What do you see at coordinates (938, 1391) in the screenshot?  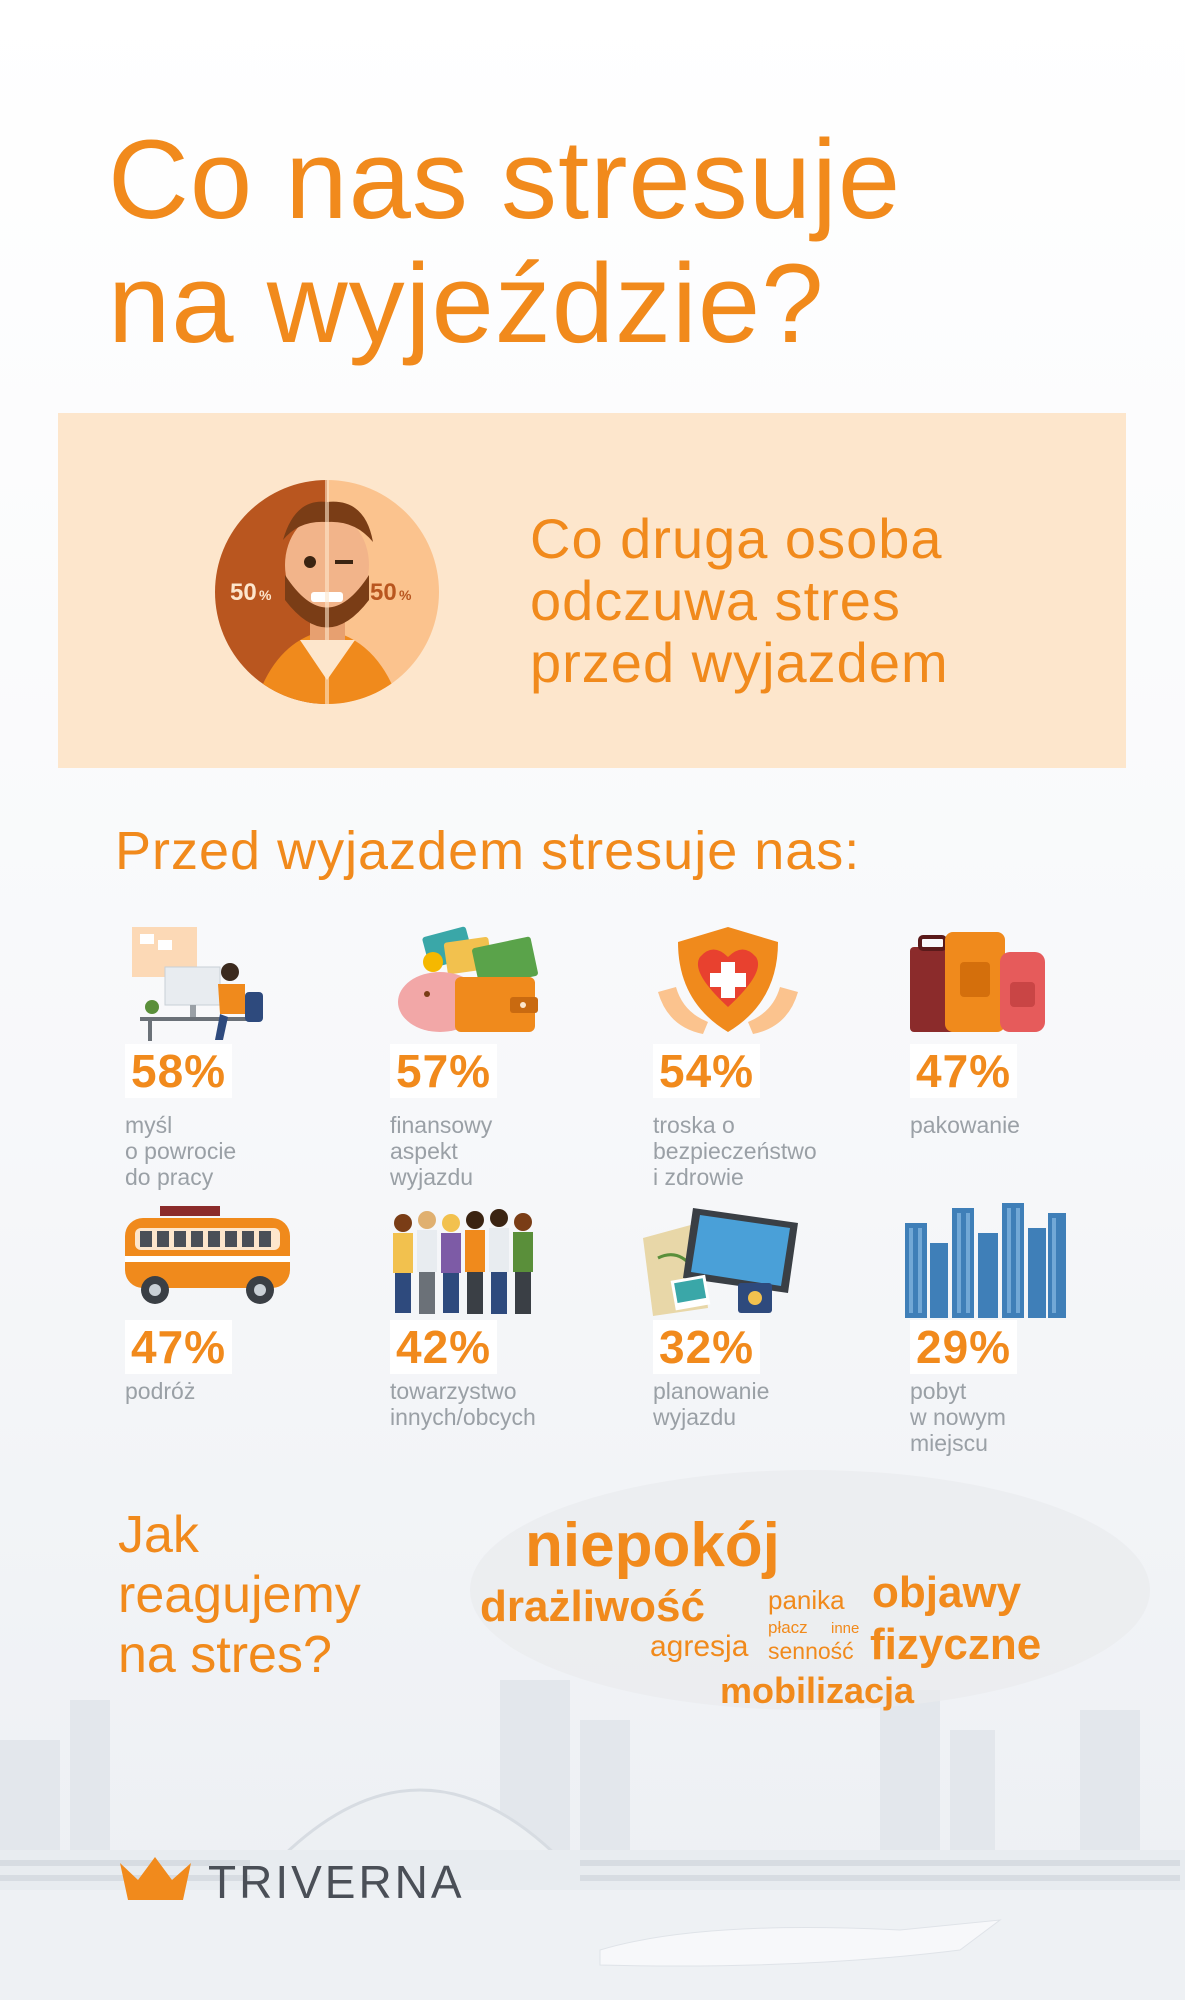 I see `stat-label-line: pobyt` at bounding box center [938, 1391].